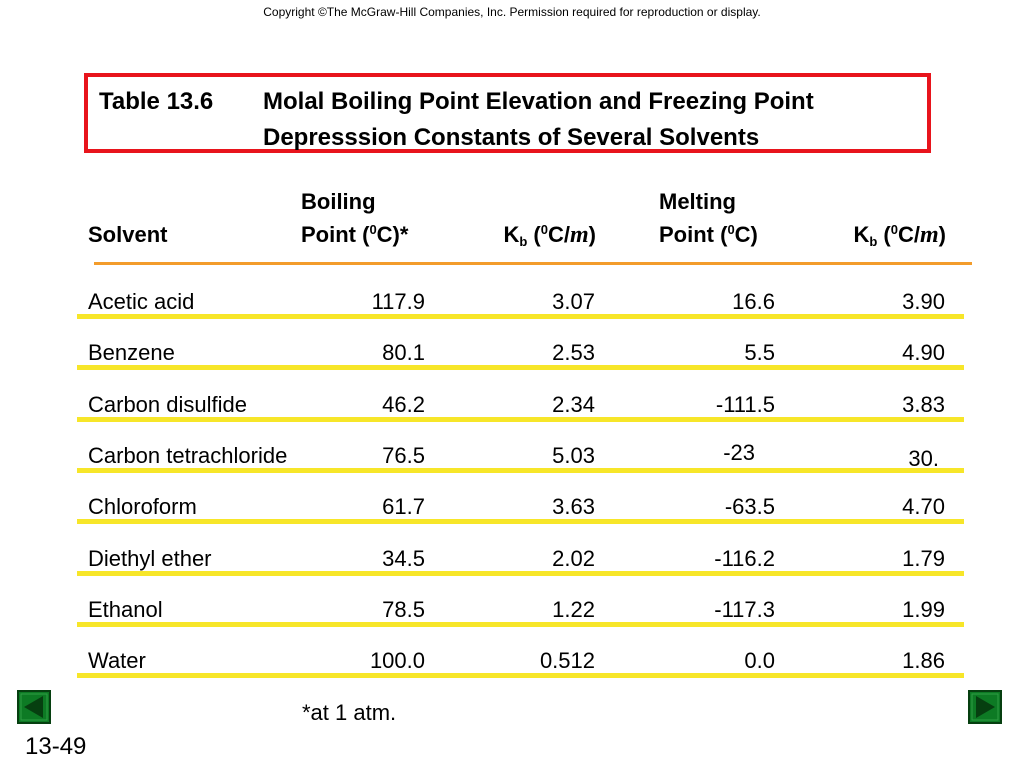 Image resolution: width=1024 pixels, height=768 pixels. Describe the element at coordinates (150, 558) in the screenshot. I see `cell-solvent: Diethyl ether` at that location.